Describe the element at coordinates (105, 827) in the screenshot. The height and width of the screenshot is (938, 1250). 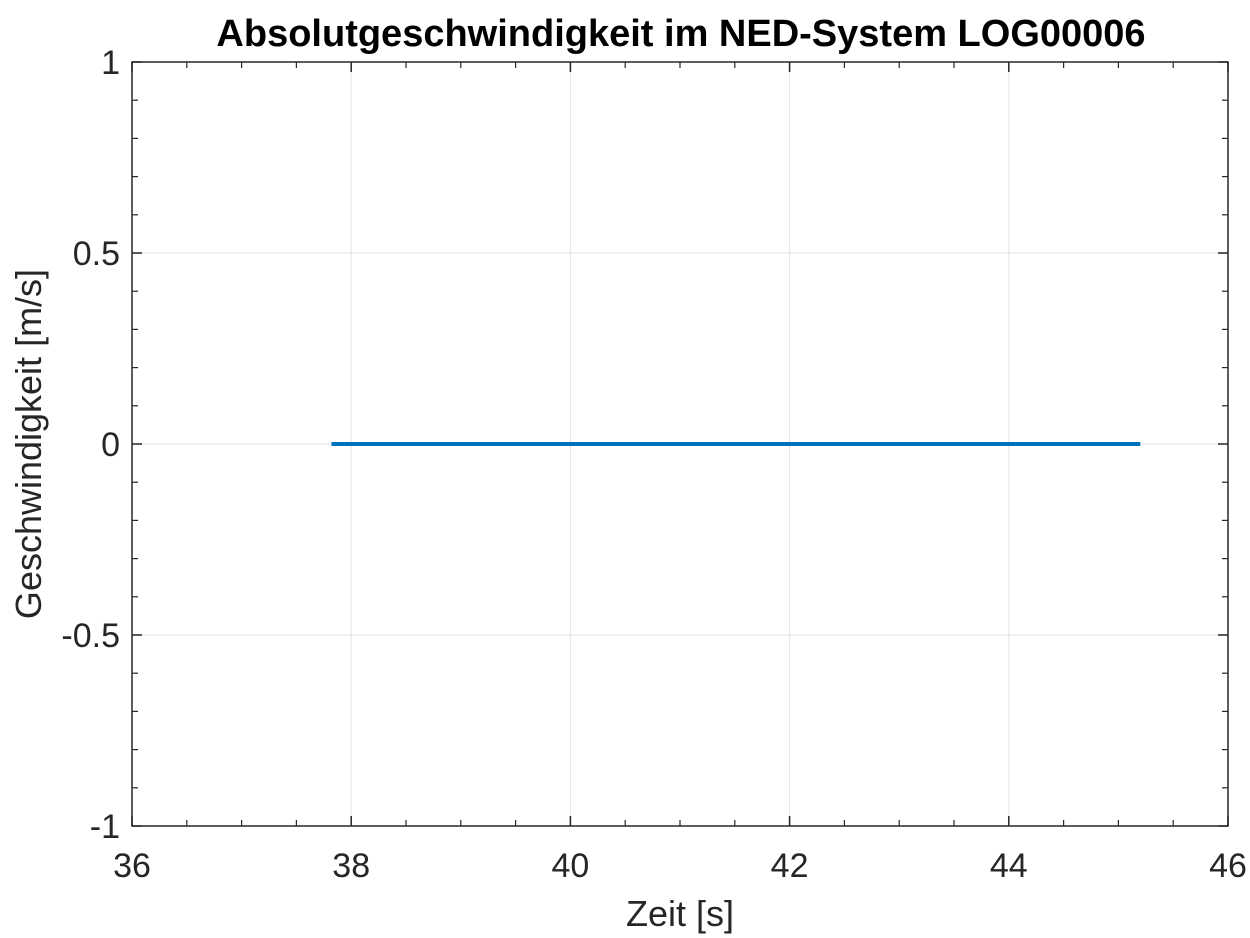
I see `y-tick-label: -1` at that location.